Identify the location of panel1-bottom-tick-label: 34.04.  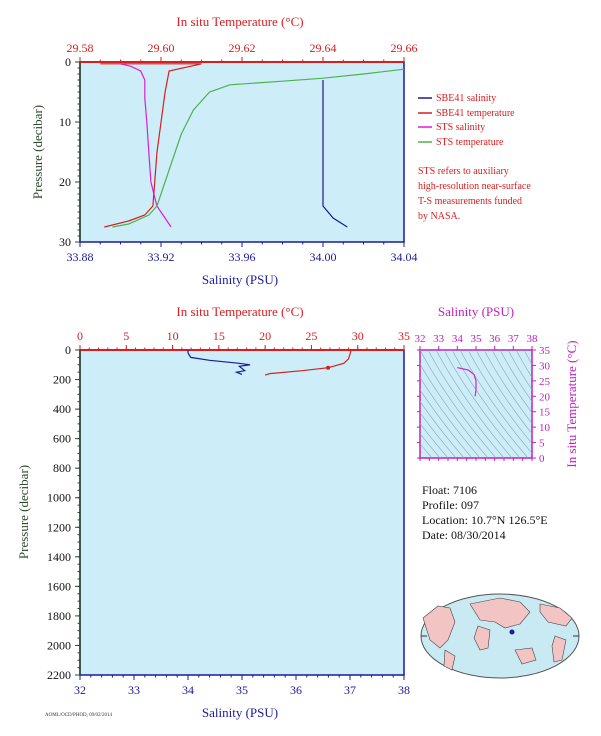
(404, 257).